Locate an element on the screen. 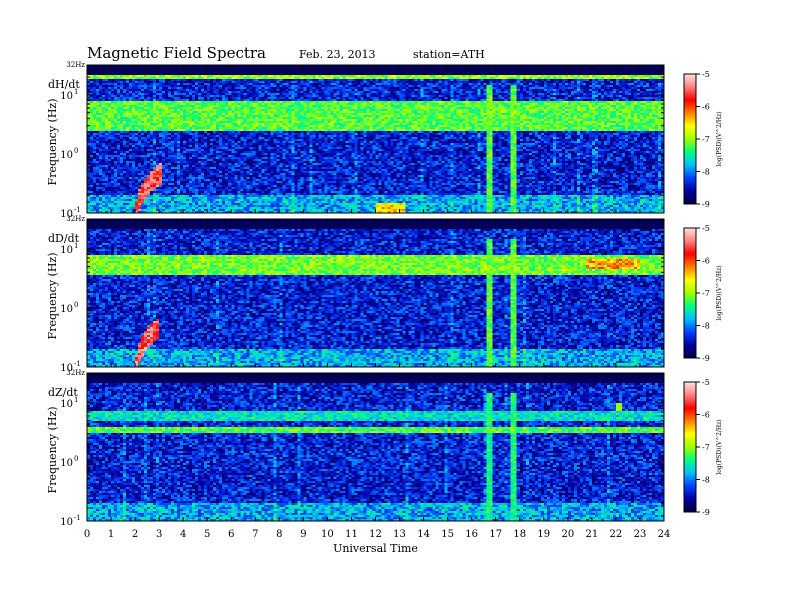 The height and width of the screenshot is (612, 792). x-tick-label: 6 is located at coordinates (231, 534).